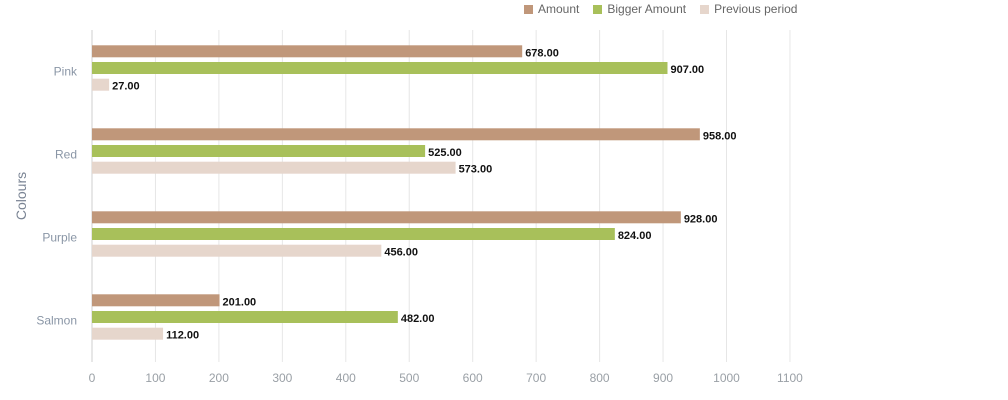  I want to click on data-label: 928.00, so click(701, 219).